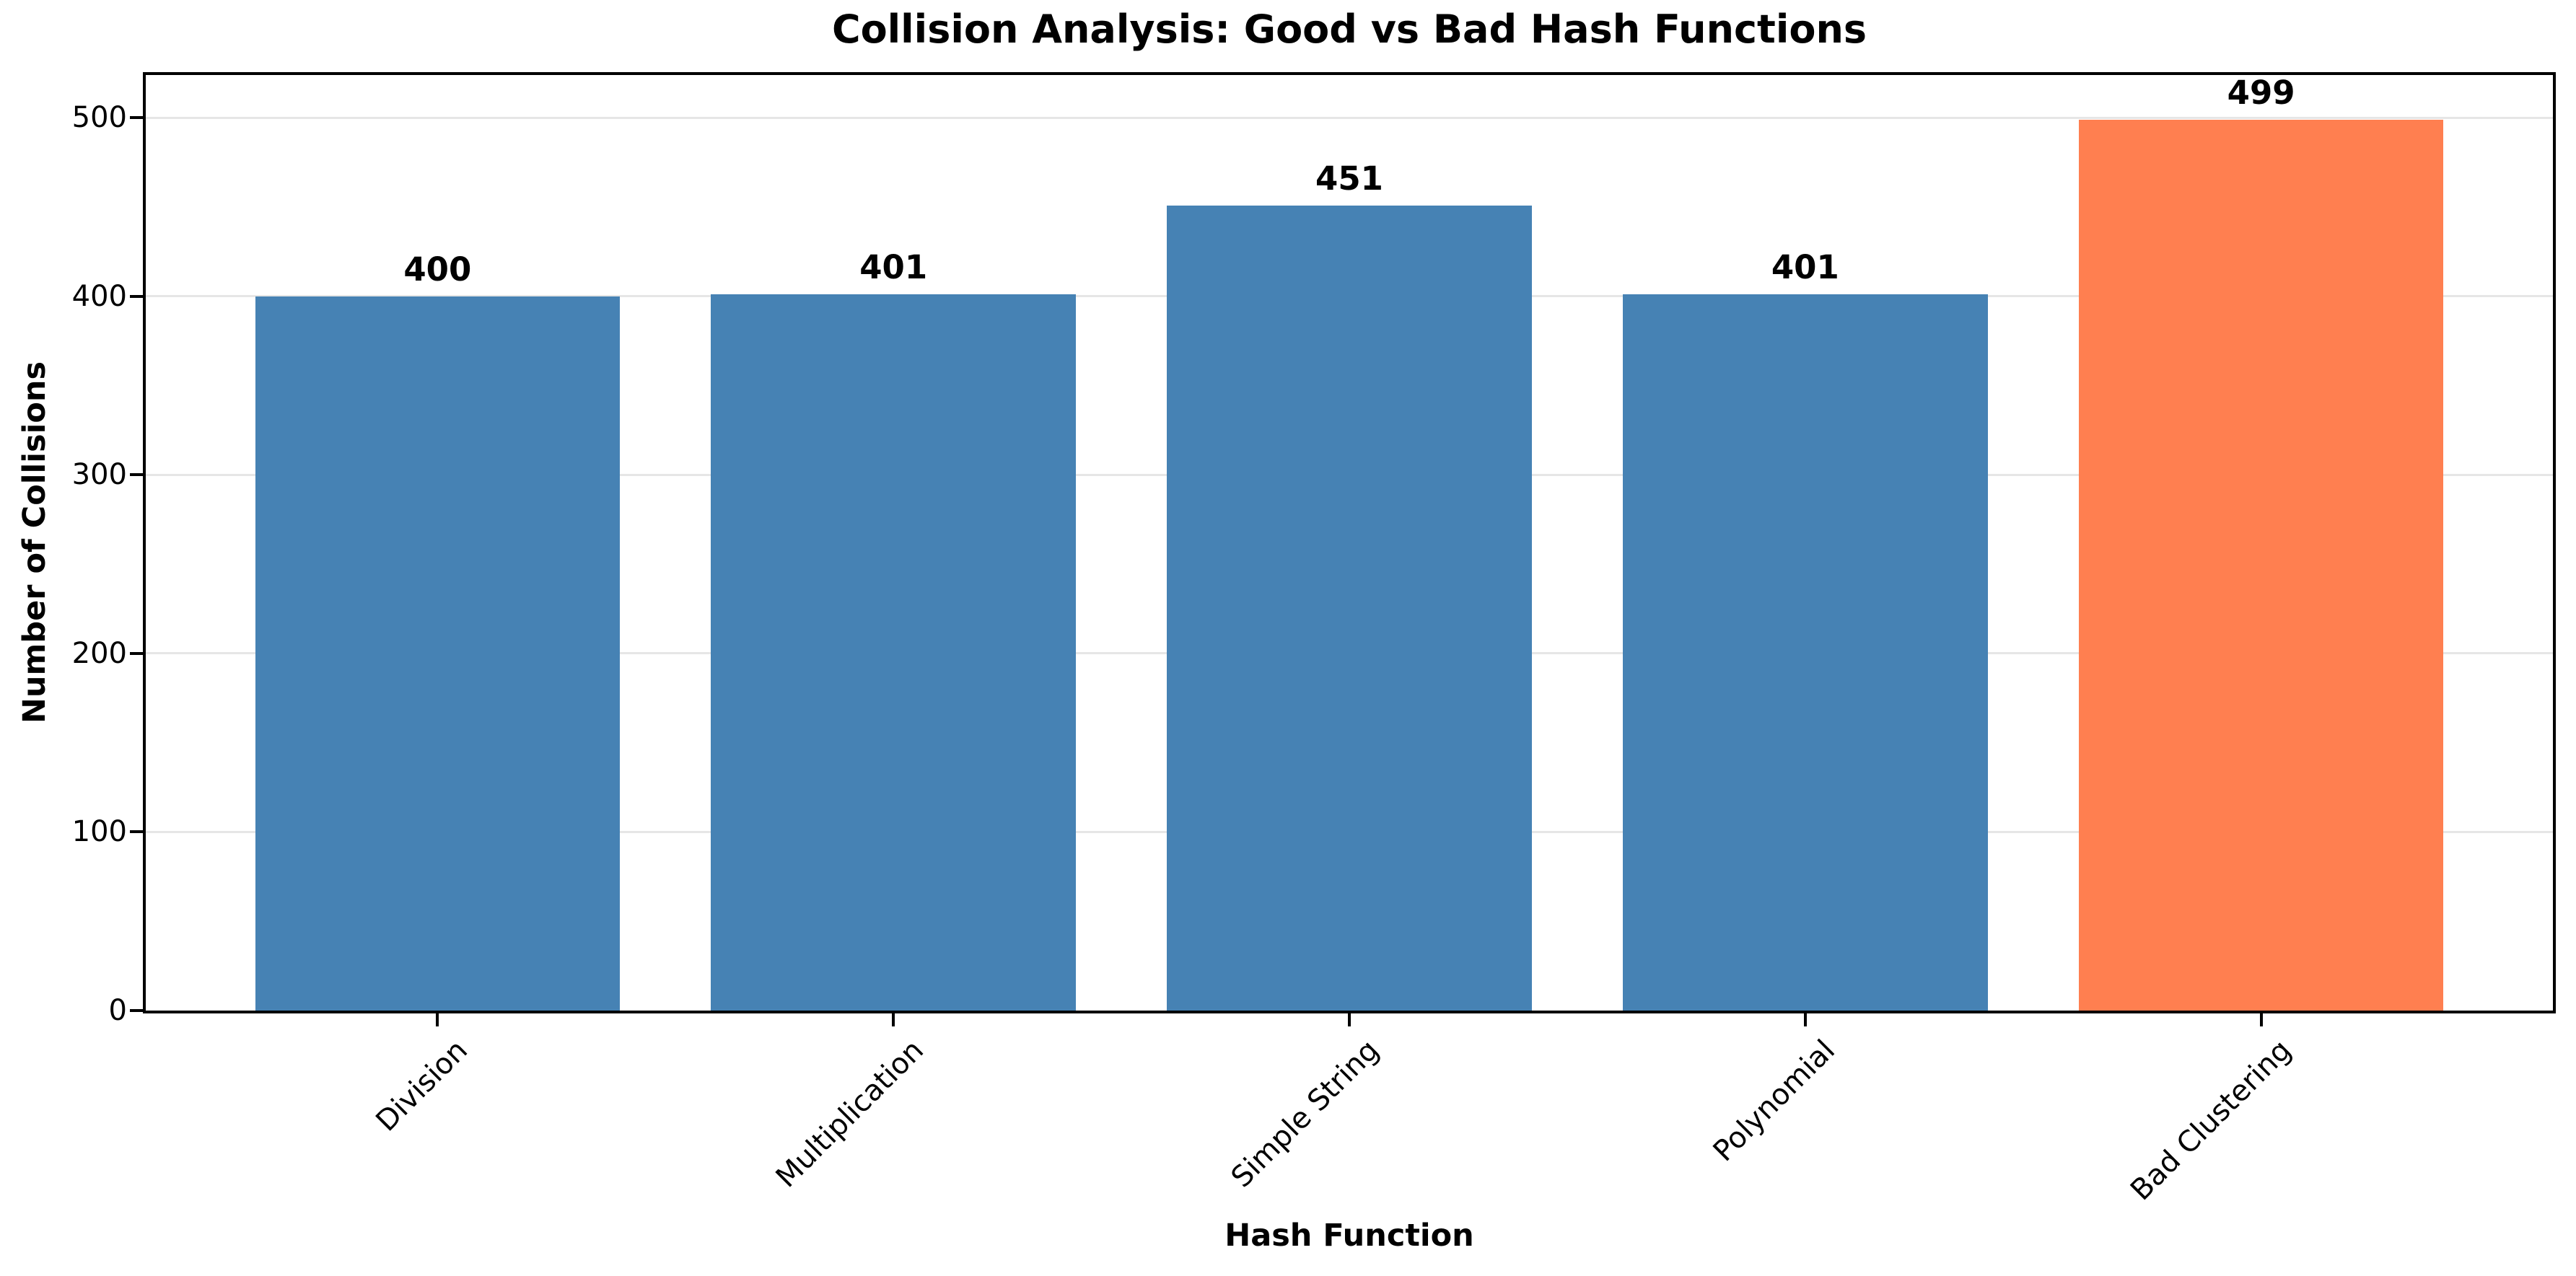 The height and width of the screenshot is (1276, 2576). Describe the element at coordinates (438, 653) in the screenshot. I see `bar-division` at that location.